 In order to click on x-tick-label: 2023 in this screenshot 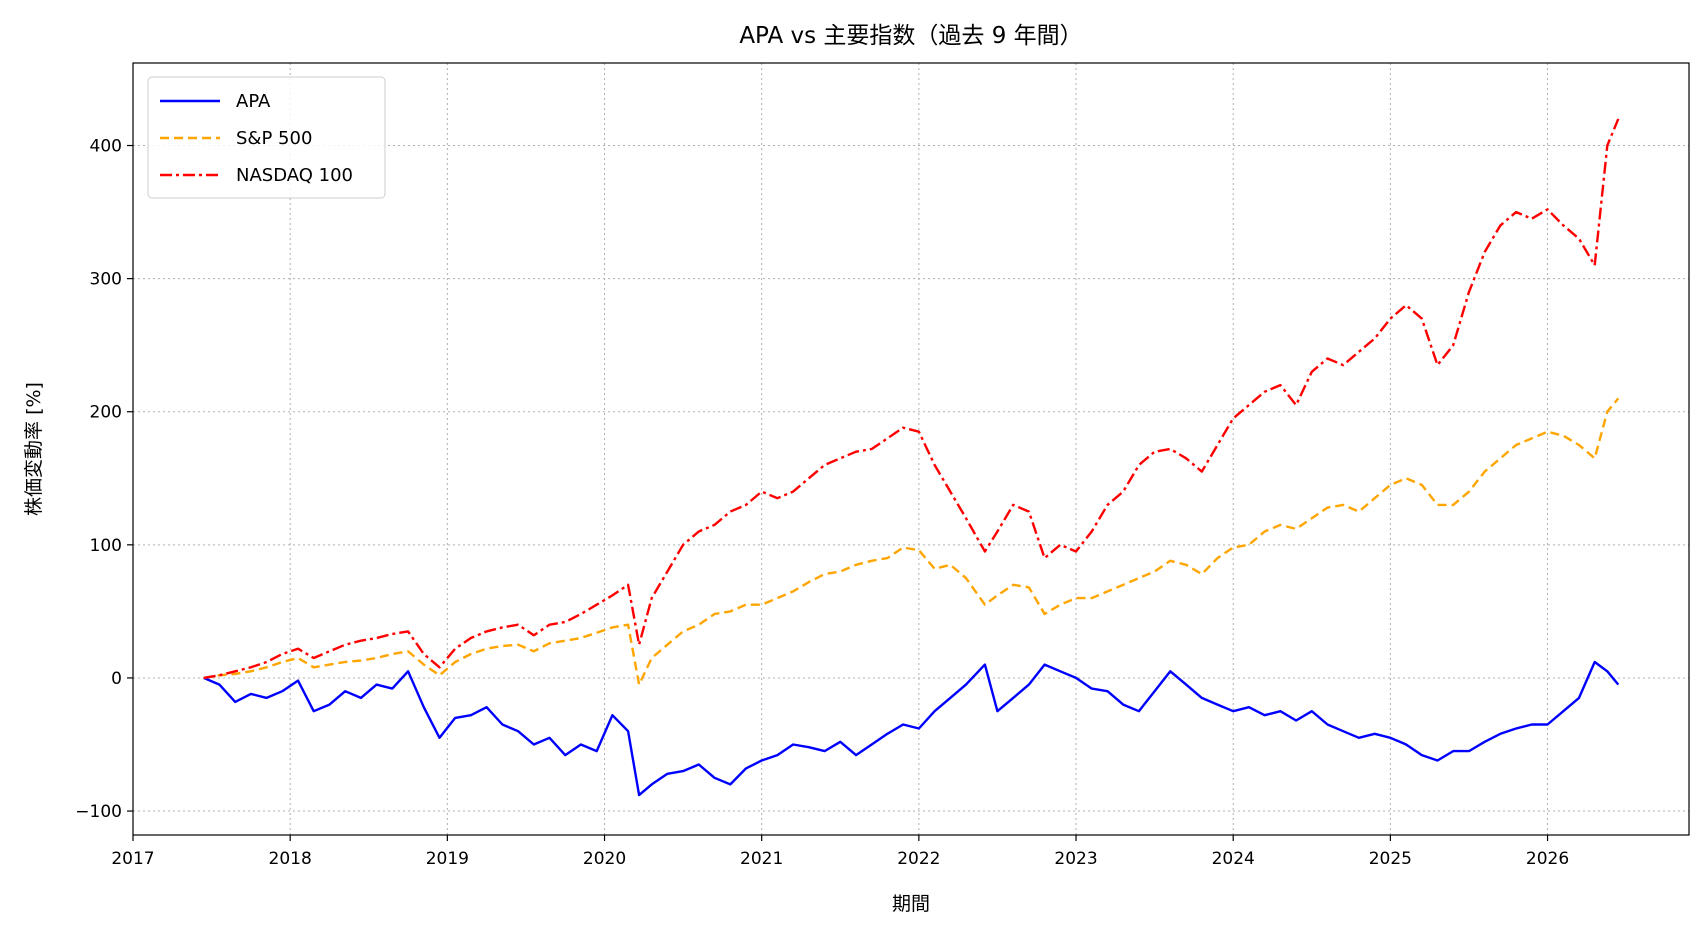, I will do `click(1075, 859)`.